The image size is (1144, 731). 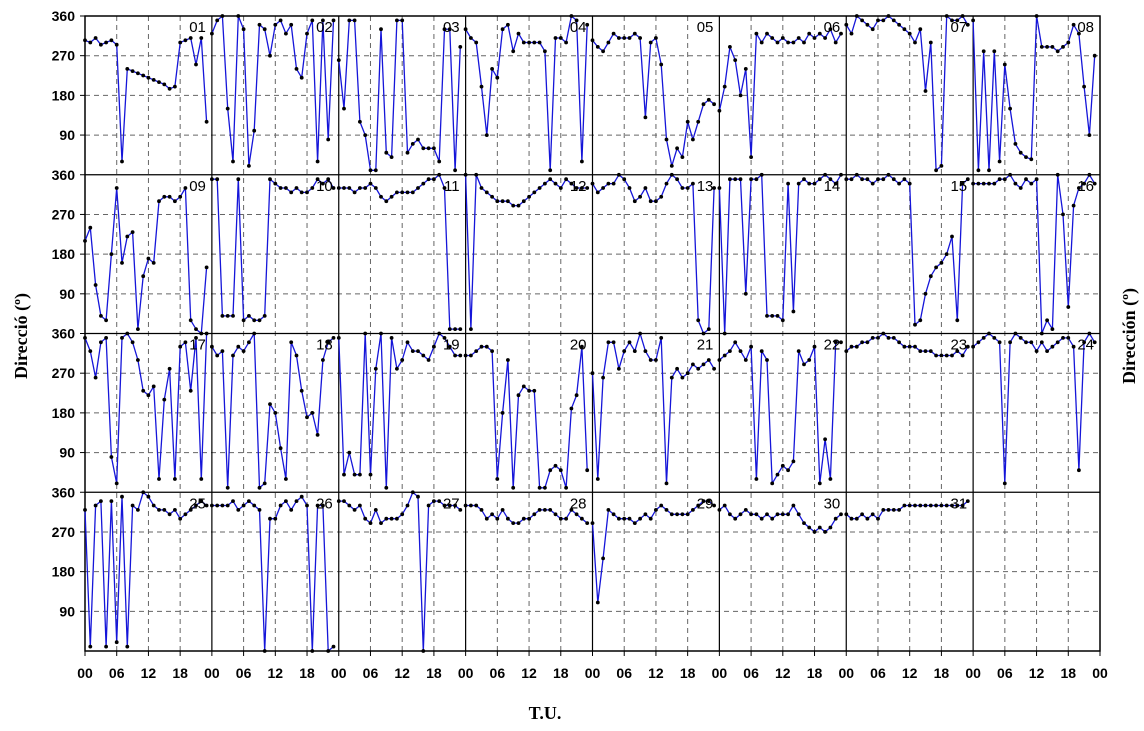 I want to click on x-tick-label: 06, so click(x=1005, y=673).